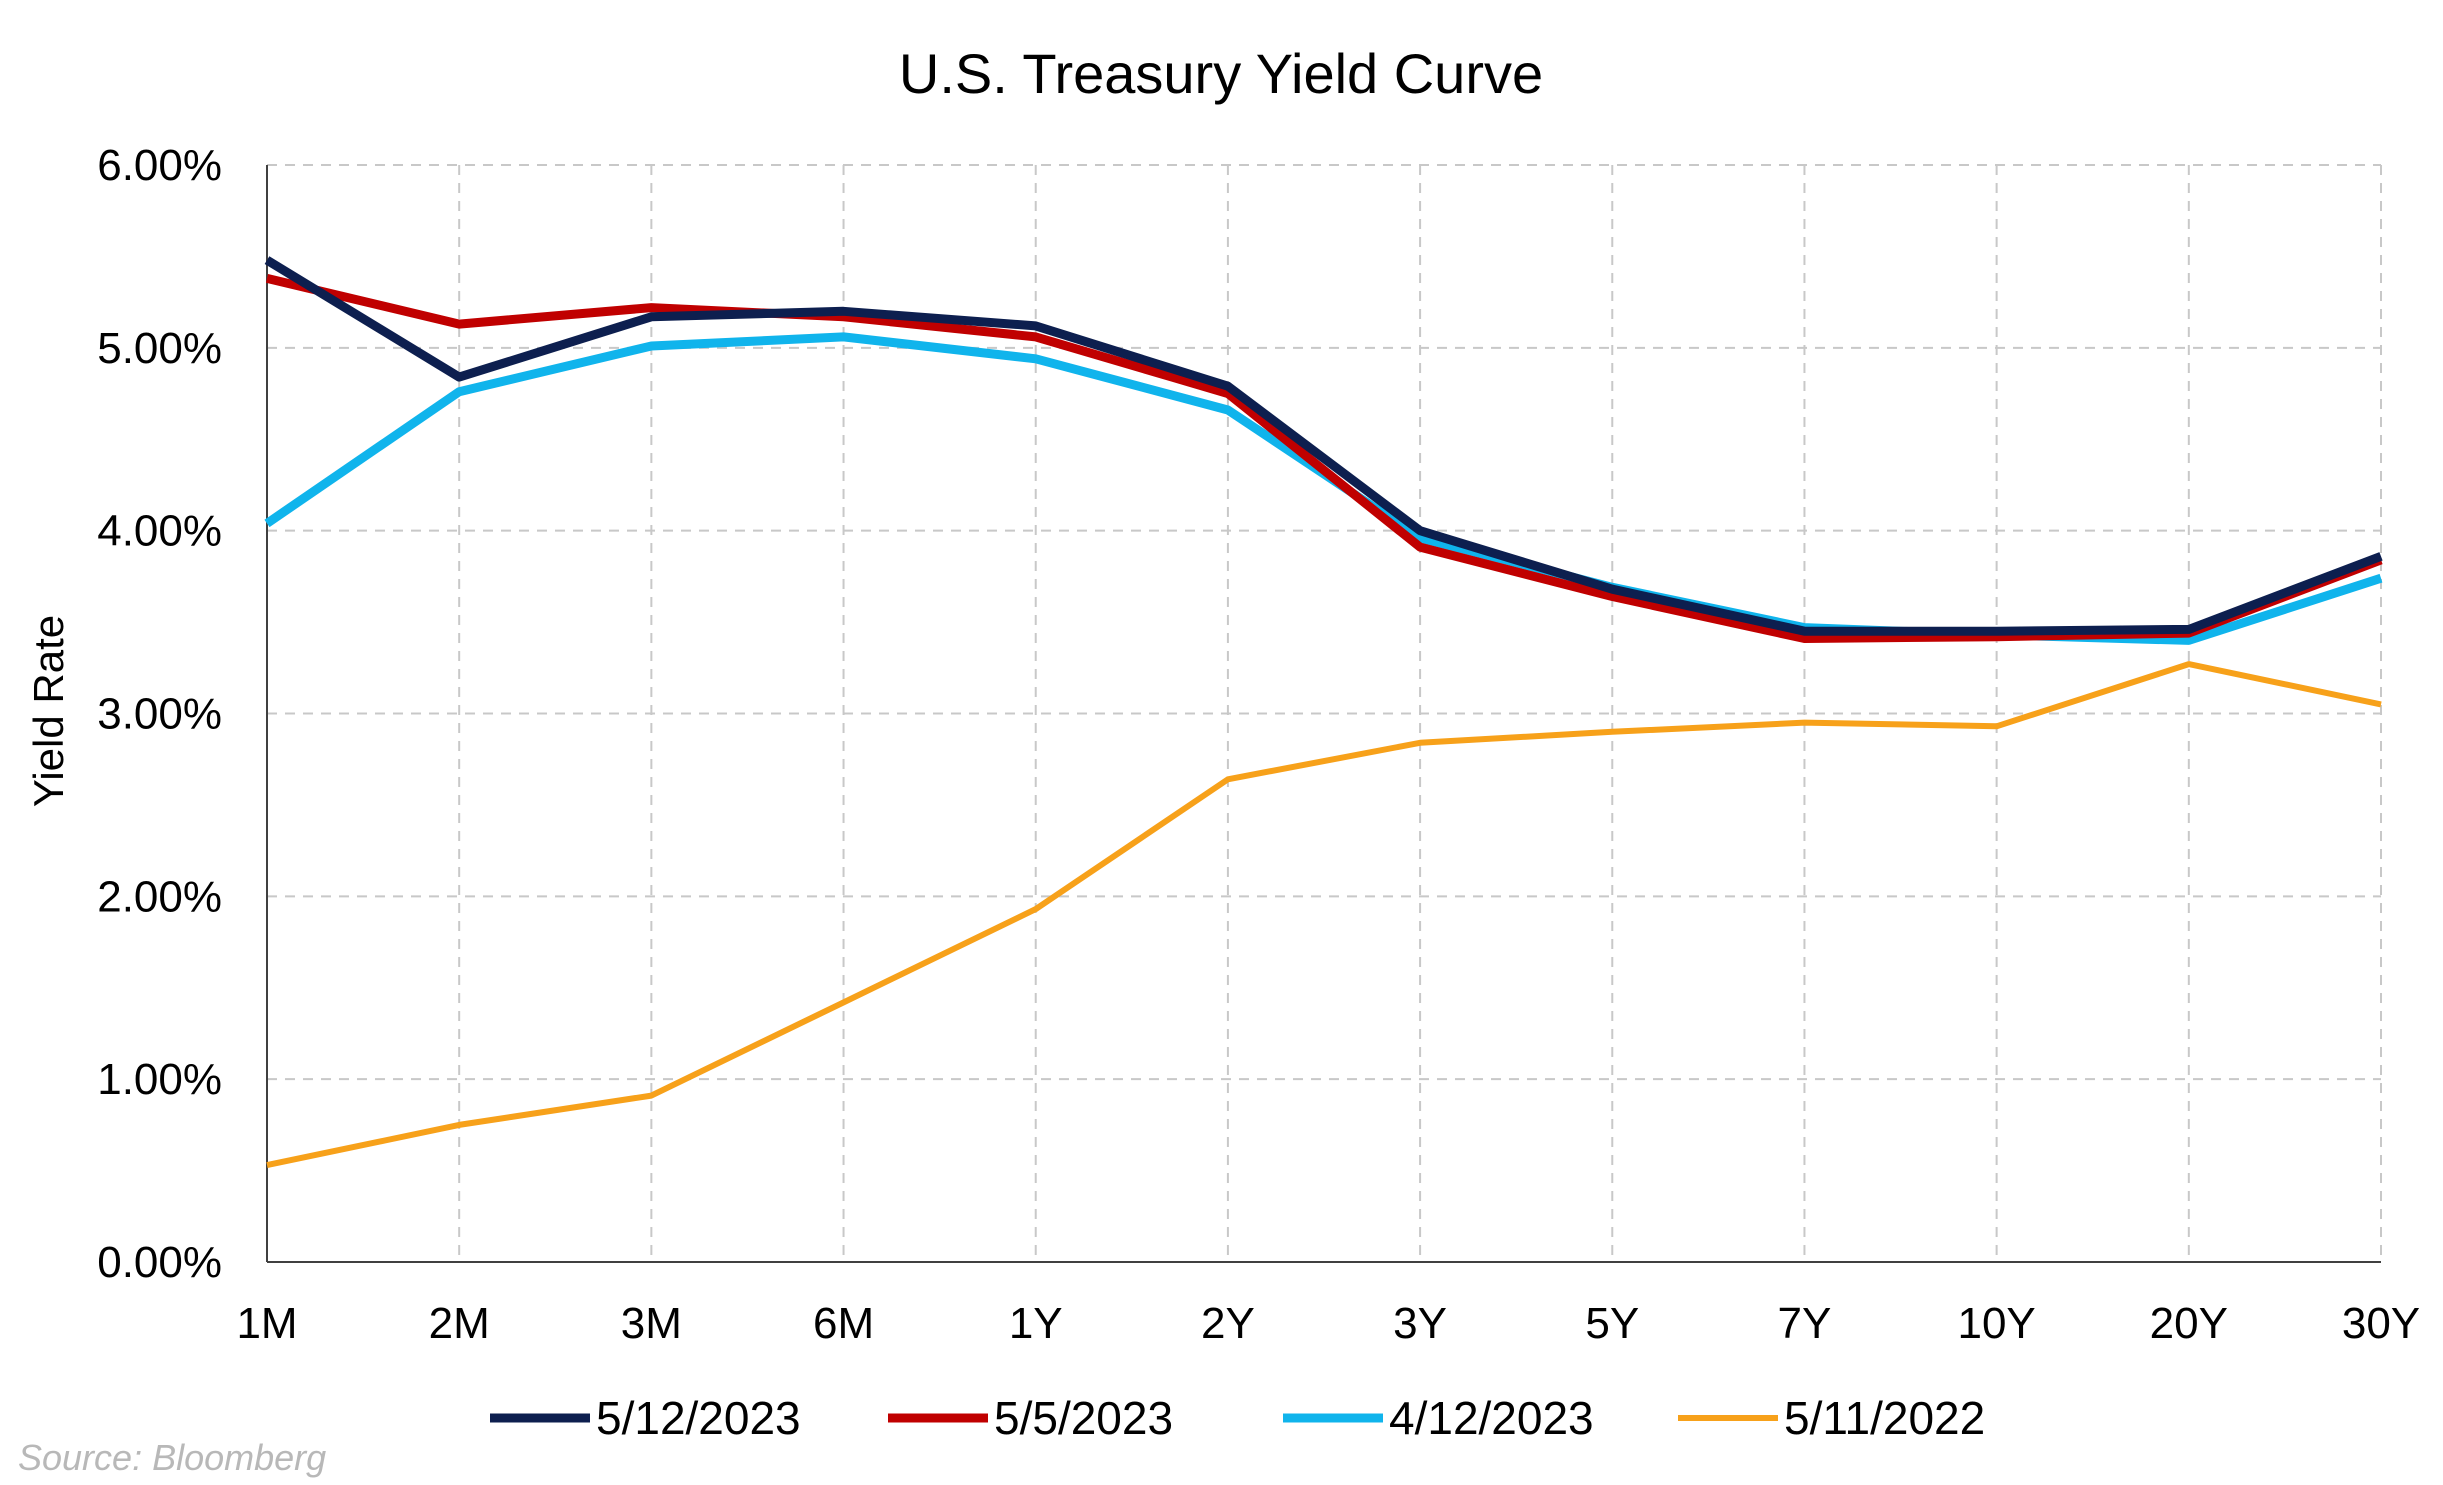 The height and width of the screenshot is (1485, 2443). What do you see at coordinates (159, 531) in the screenshot?
I see `y-tick-label: 4.00%` at bounding box center [159, 531].